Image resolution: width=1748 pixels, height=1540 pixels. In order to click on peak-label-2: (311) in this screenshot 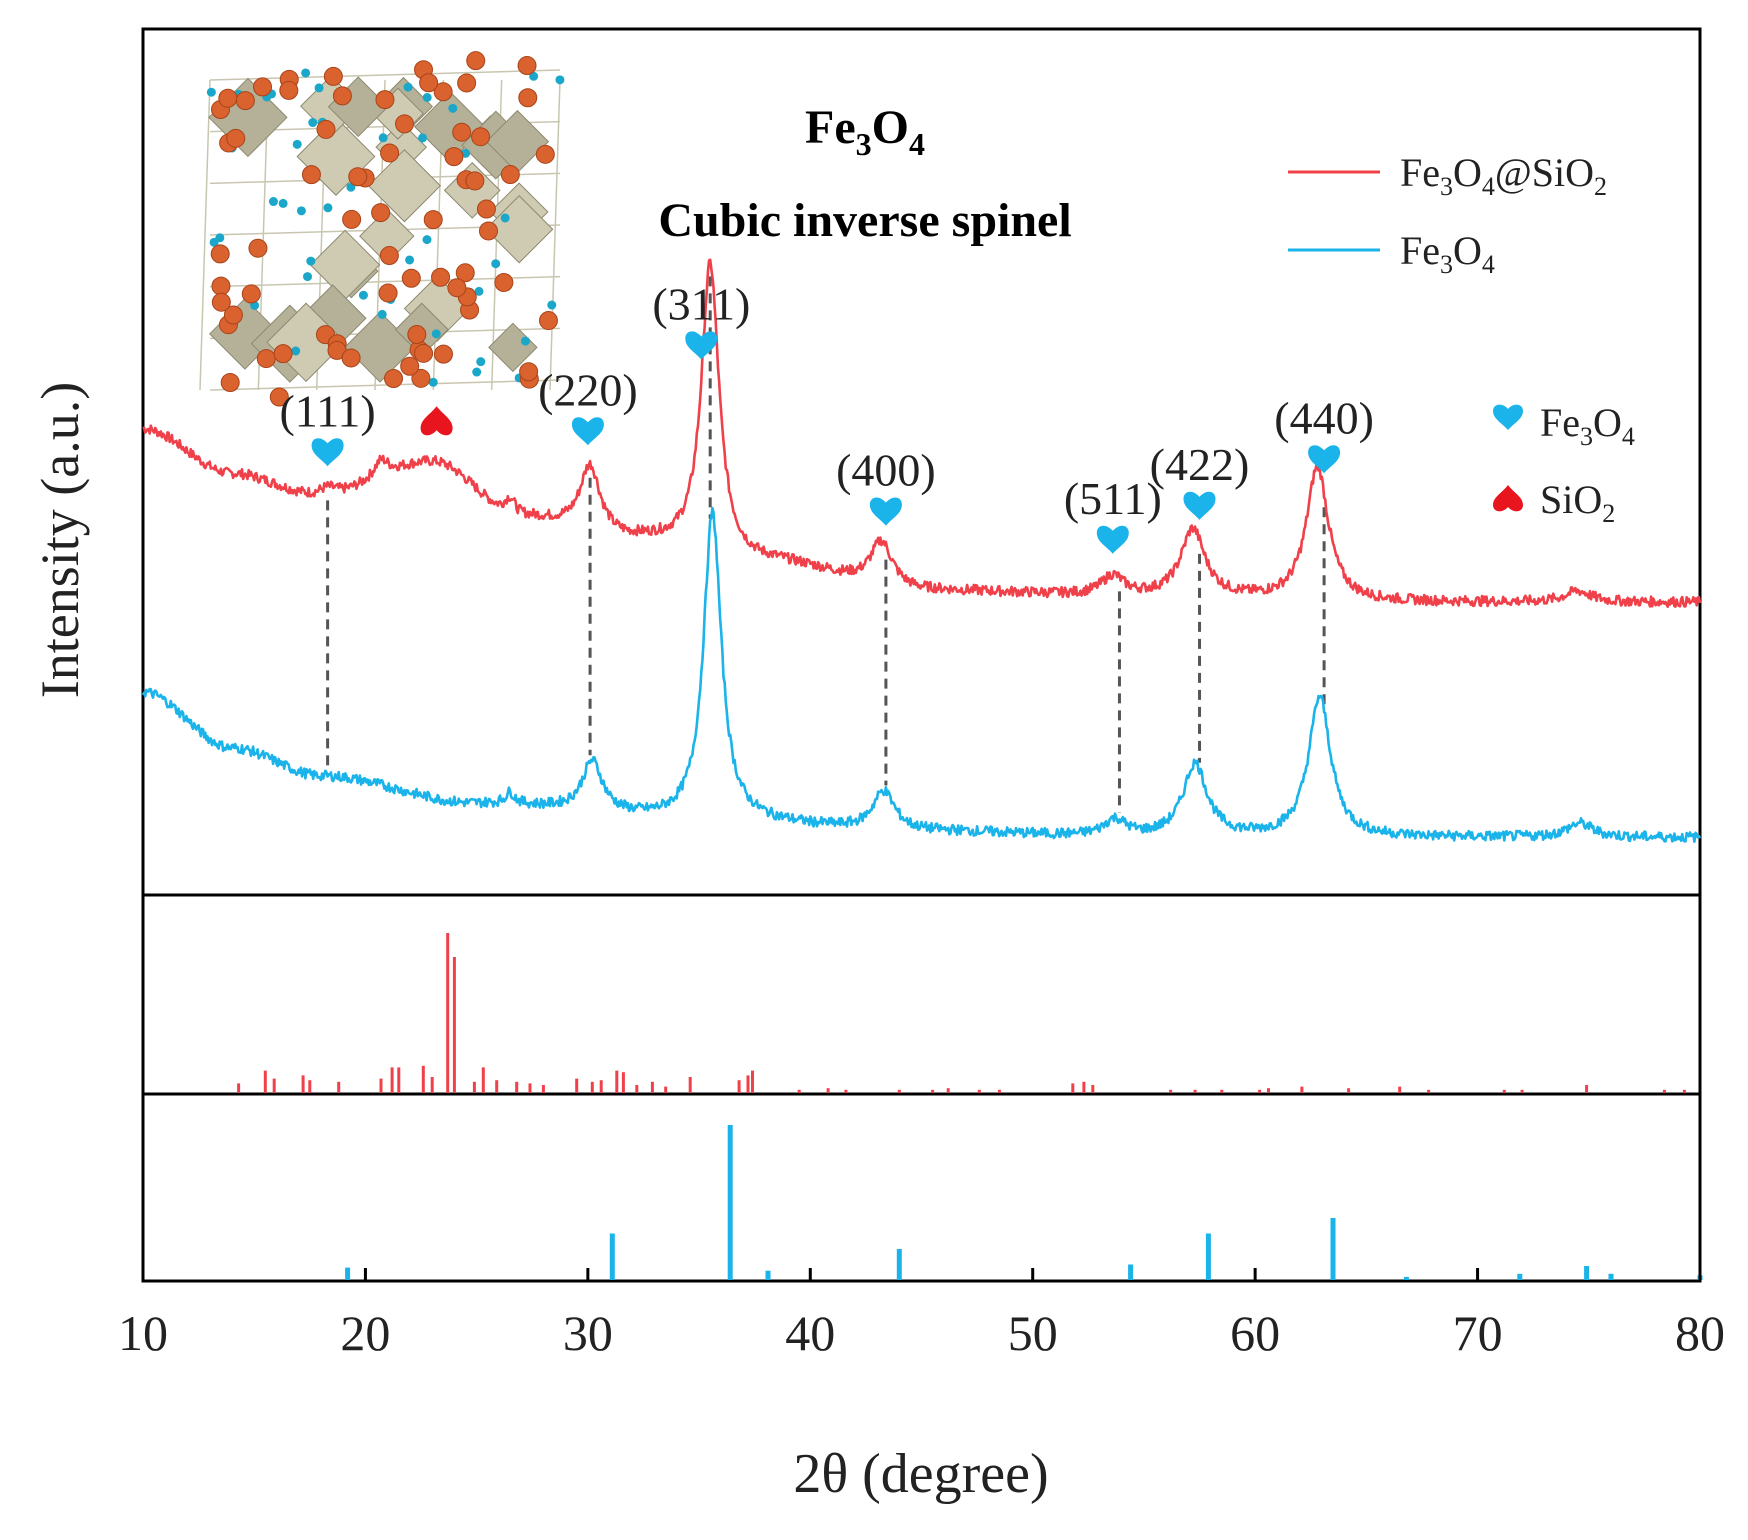, I will do `click(701, 304)`.